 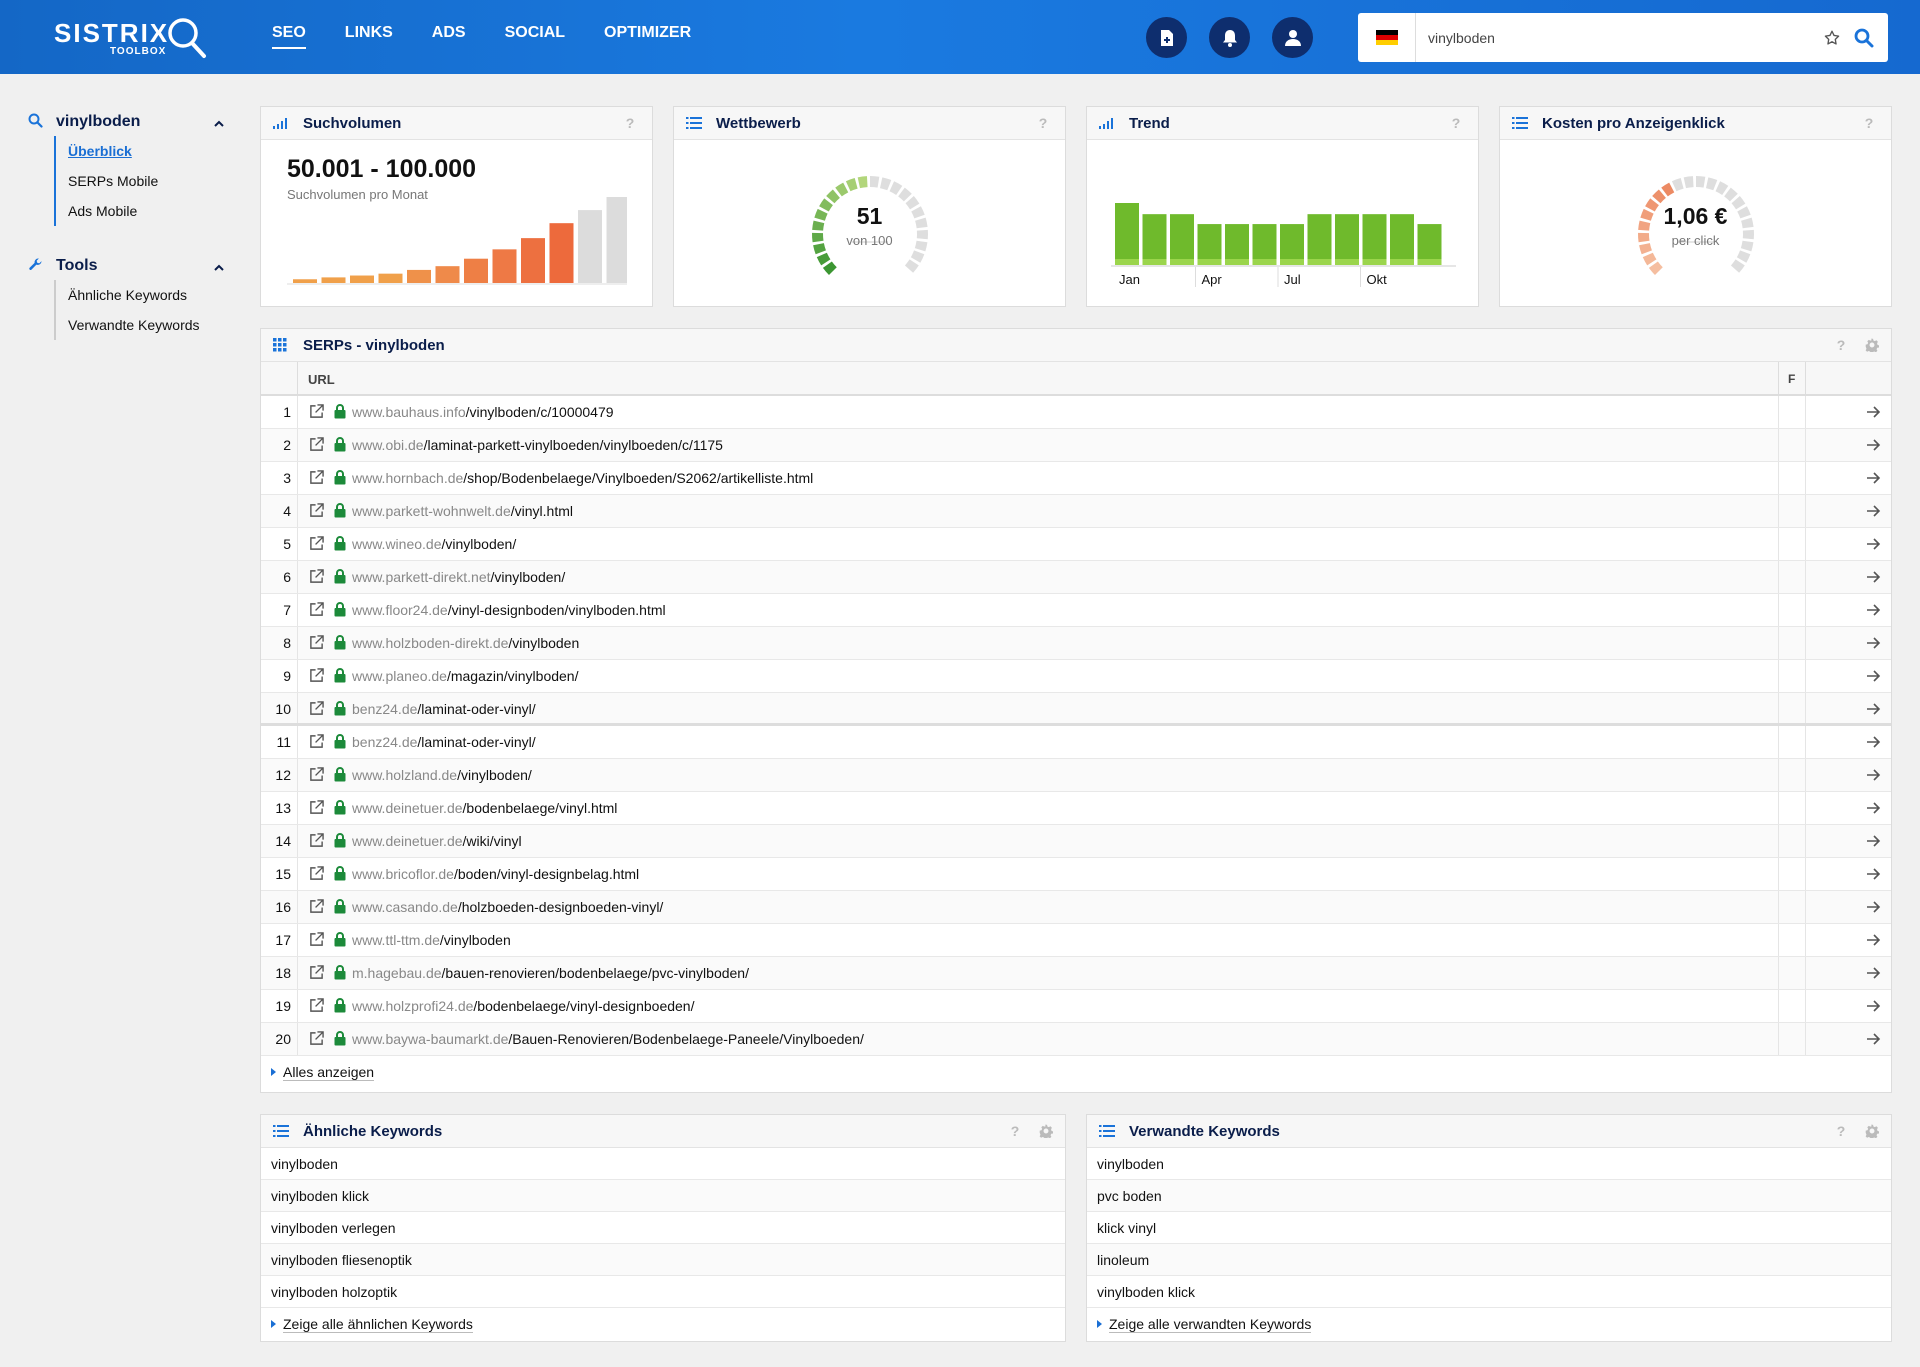 What do you see at coordinates (465, 643) in the screenshot?
I see `serp-url: www.holzboden-direkt.de/vinylboden` at bounding box center [465, 643].